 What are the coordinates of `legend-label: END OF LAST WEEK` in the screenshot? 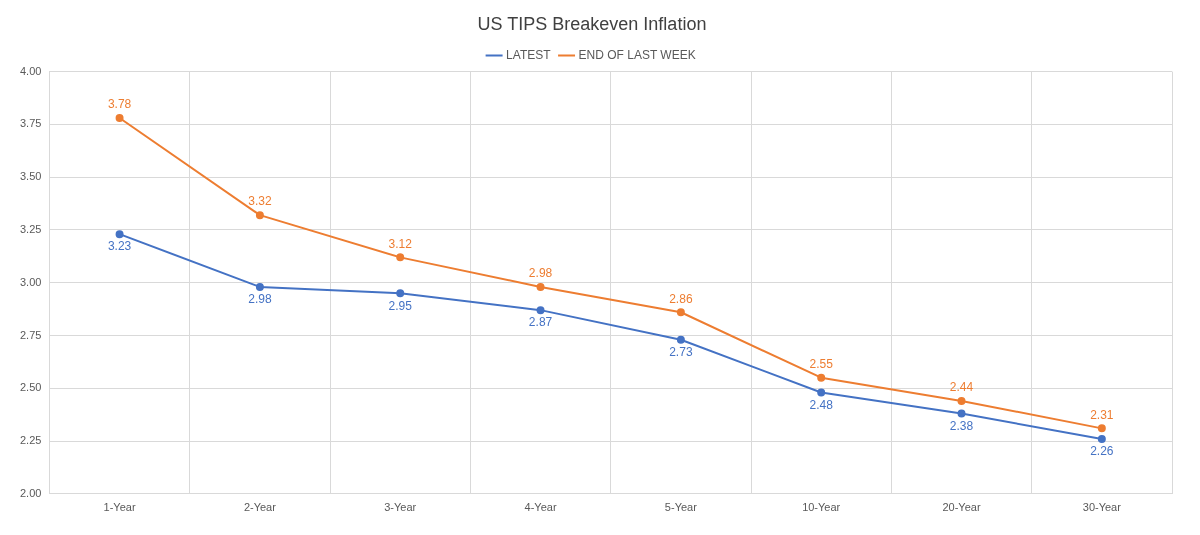 It's located at (637, 54).